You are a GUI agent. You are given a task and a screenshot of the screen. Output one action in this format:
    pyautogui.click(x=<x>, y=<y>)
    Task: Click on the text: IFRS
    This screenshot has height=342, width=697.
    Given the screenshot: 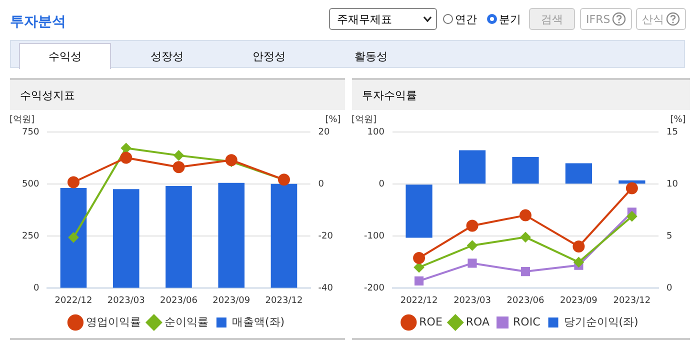 What is the action you would take?
    pyautogui.click(x=598, y=19)
    